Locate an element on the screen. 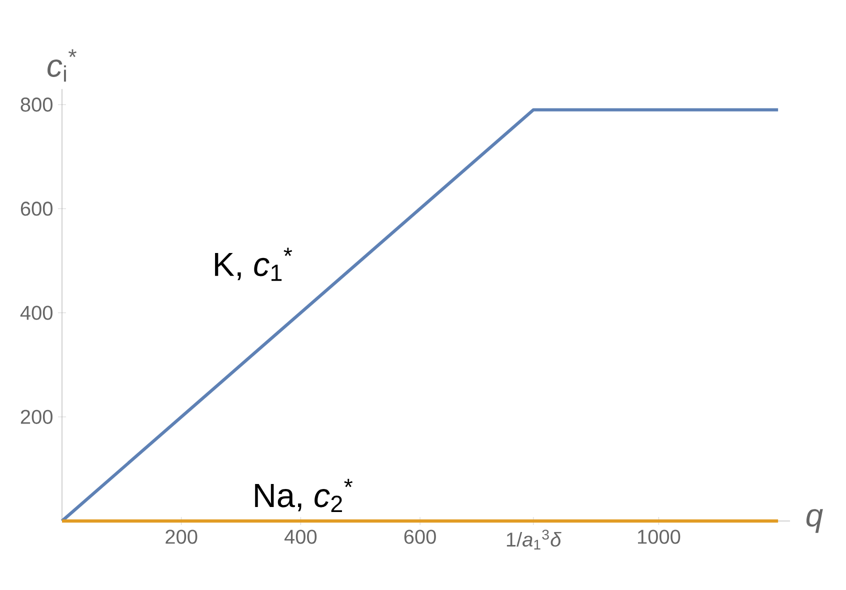 The image size is (846, 590). x-axis-title: q is located at coordinates (814, 521).